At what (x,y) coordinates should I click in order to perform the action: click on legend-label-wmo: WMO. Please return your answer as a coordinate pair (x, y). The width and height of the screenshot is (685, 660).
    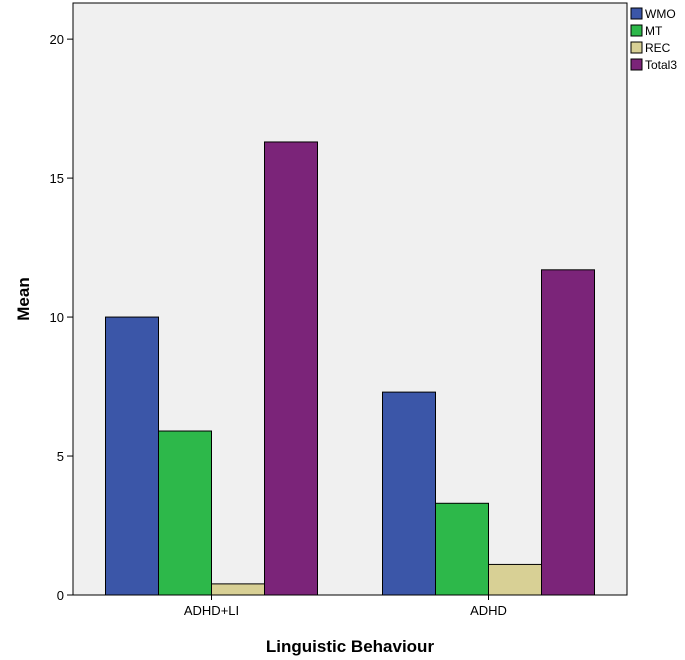
    Looking at the image, I should click on (660, 14).